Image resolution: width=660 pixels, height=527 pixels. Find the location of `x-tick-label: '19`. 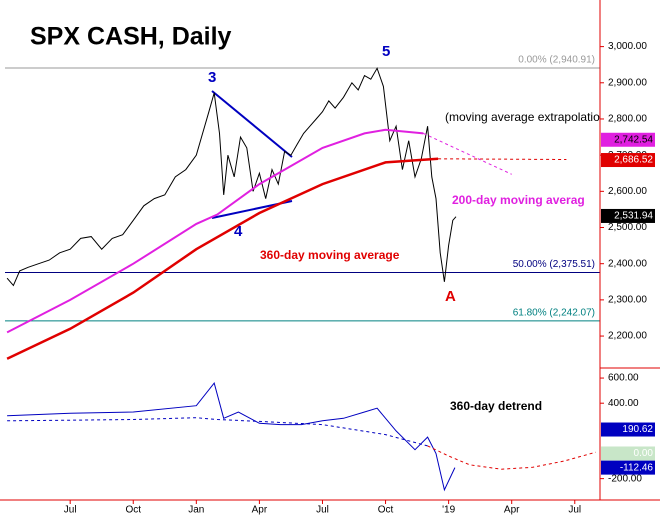

x-tick-label: '19 is located at coordinates (448, 510).